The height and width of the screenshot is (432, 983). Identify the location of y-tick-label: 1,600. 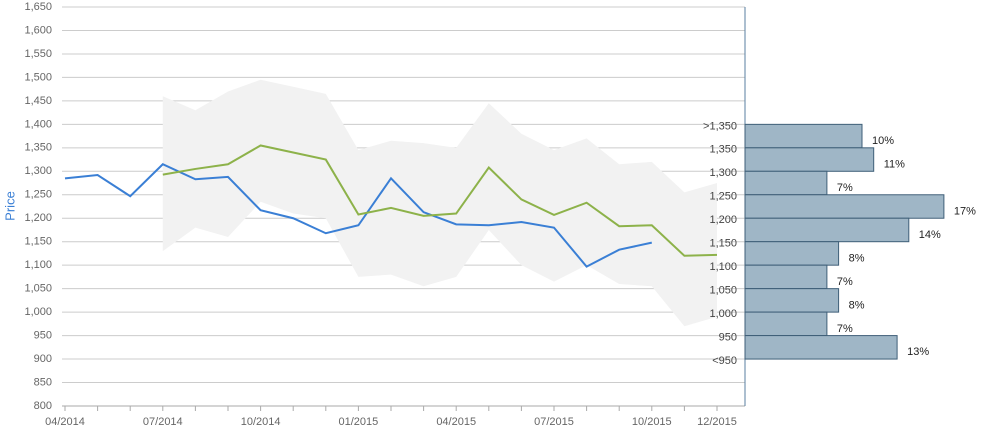
(38, 30).